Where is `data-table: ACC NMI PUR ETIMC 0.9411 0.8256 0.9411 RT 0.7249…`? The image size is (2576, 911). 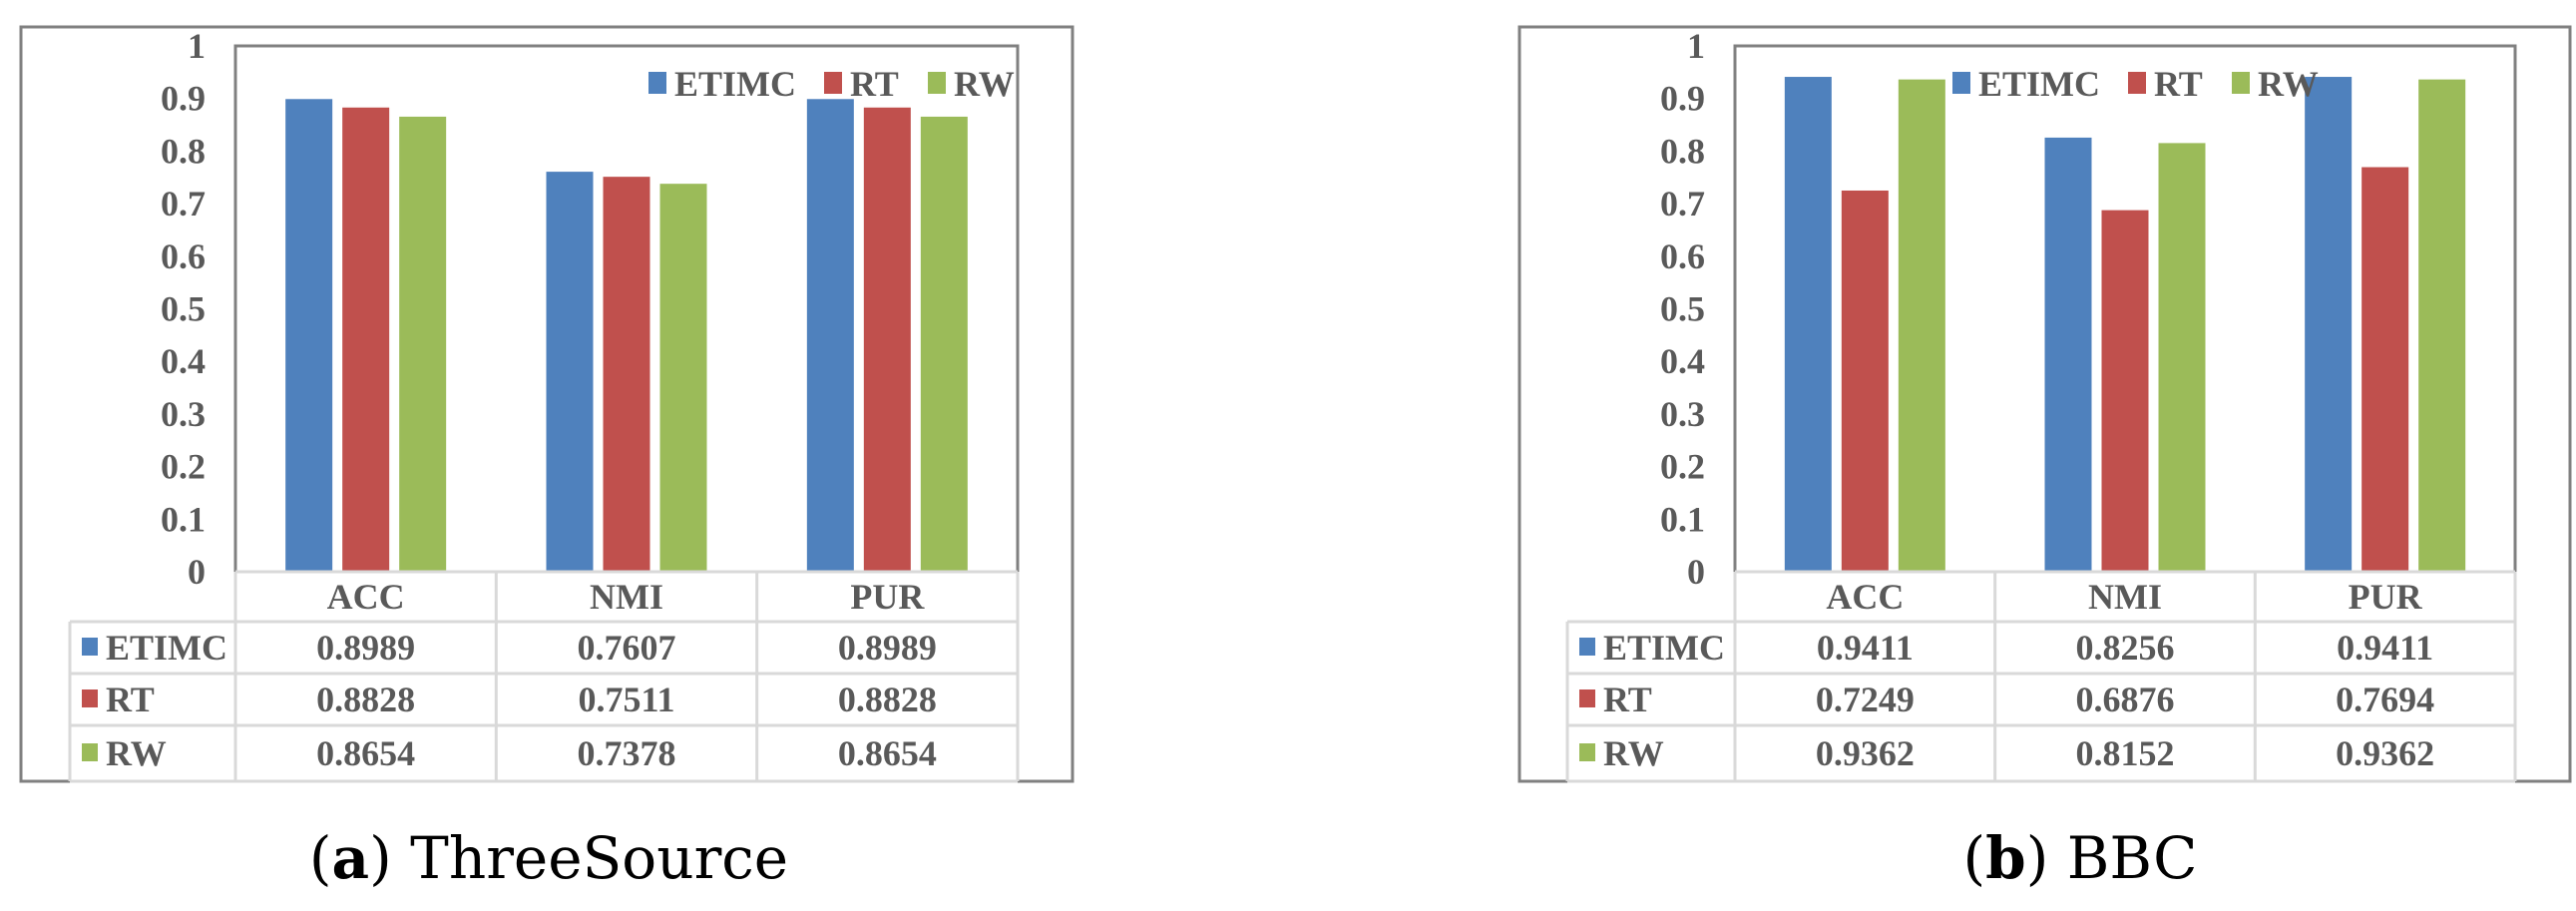 data-table: ACC NMI PUR ETIMC 0.9411 0.8256 0.9411 RT 0.7249… is located at coordinates (2041, 676).